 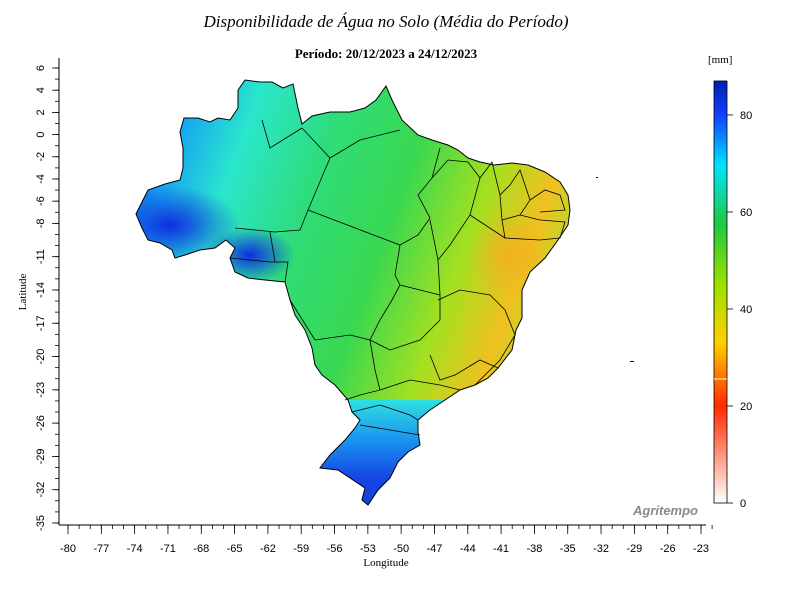 What do you see at coordinates (386, 53) in the screenshot?
I see `period-subtitle: Período: 20/12/2023 a 24/12/2023` at bounding box center [386, 53].